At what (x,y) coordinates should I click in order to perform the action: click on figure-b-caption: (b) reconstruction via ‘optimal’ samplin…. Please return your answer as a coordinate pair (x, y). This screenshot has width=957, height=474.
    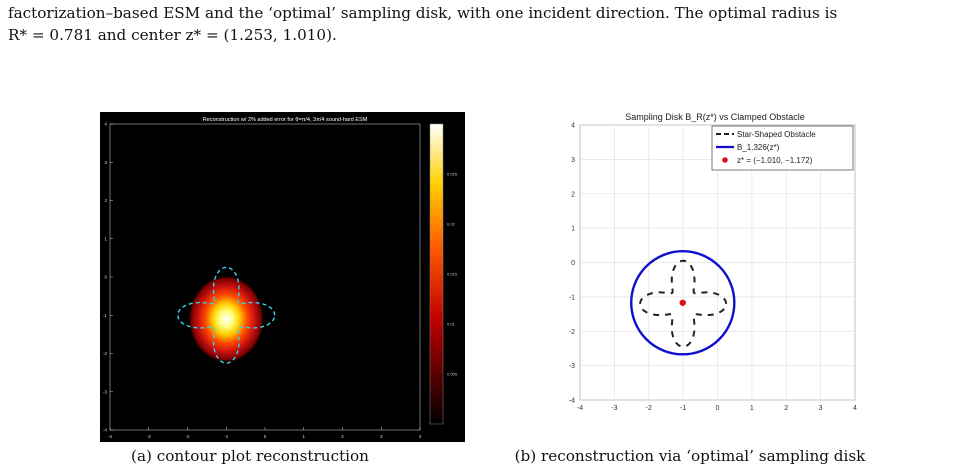
    Looking at the image, I should click on (690, 456).